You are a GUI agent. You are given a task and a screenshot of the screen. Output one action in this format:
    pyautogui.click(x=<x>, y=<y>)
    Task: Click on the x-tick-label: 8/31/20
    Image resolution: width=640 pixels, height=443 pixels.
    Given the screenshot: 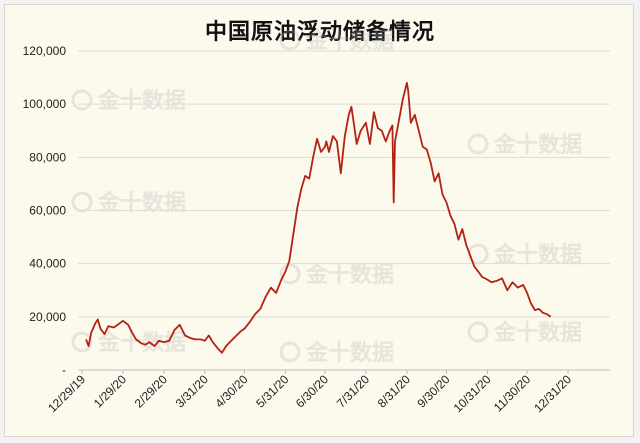 What is the action you would take?
    pyautogui.click(x=394, y=391)
    